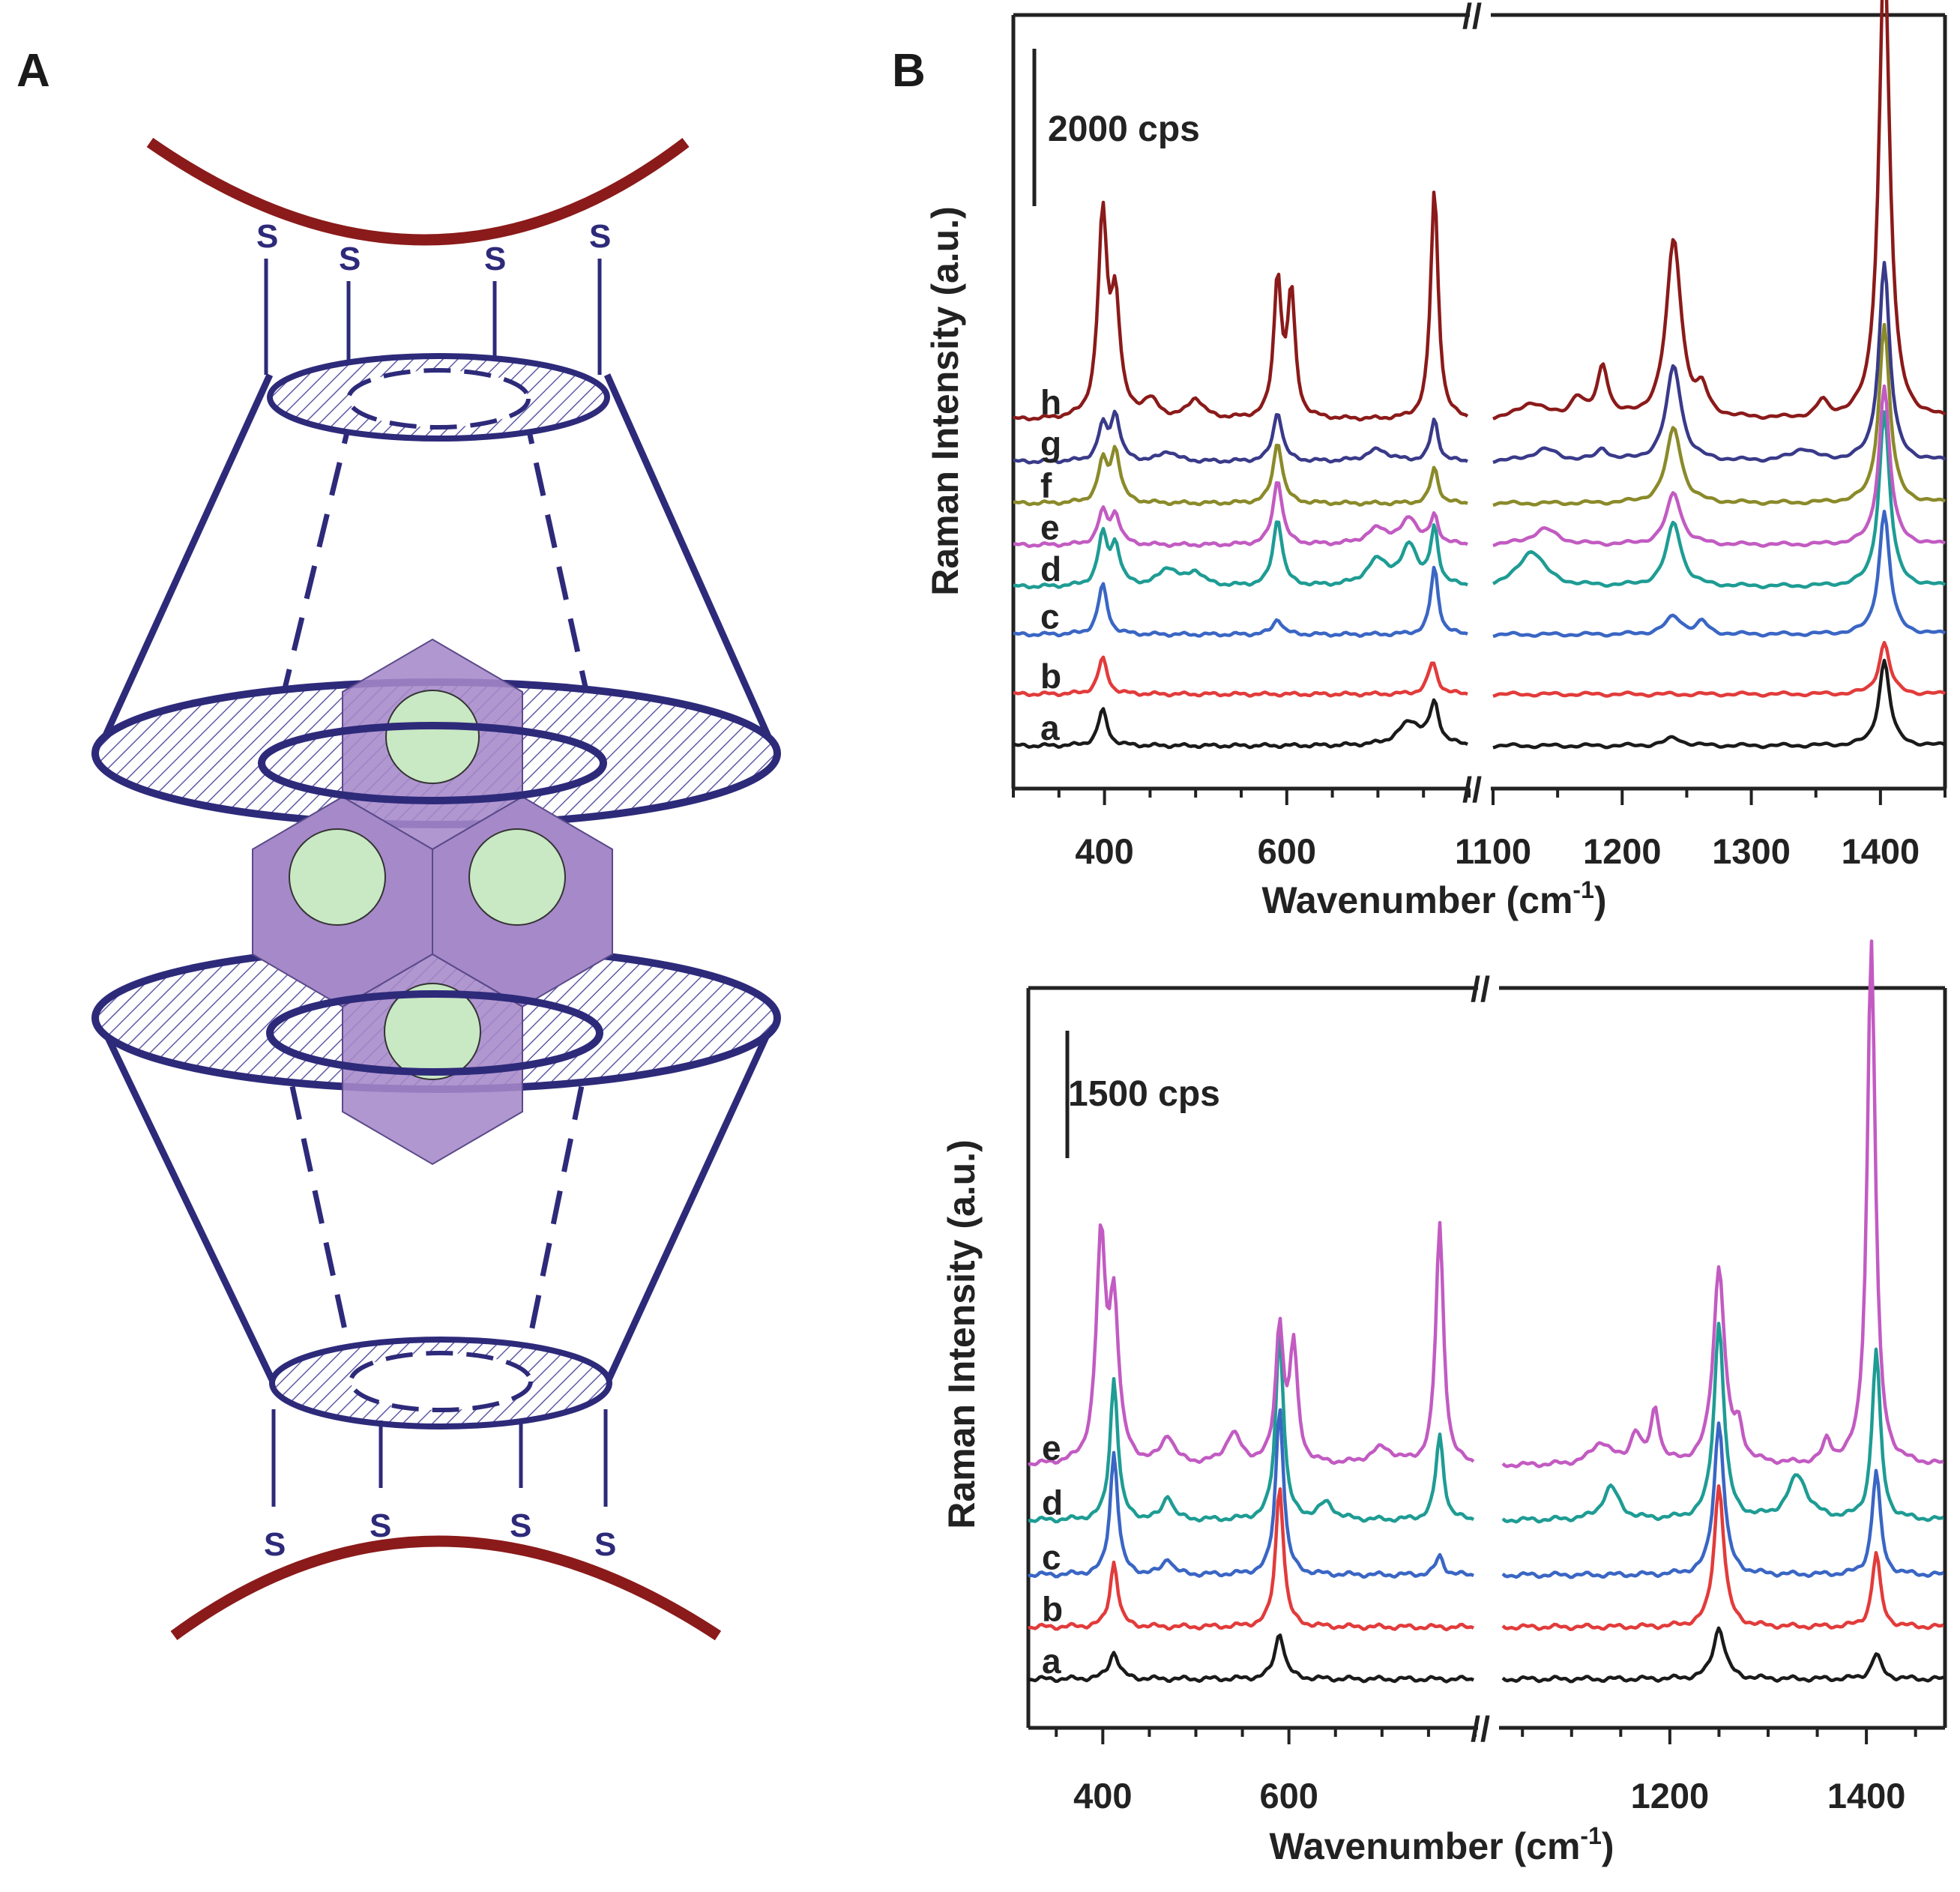  Describe the element at coordinates (1124, 129) in the screenshot. I see `scale-bar-label: 2000 cps` at that location.